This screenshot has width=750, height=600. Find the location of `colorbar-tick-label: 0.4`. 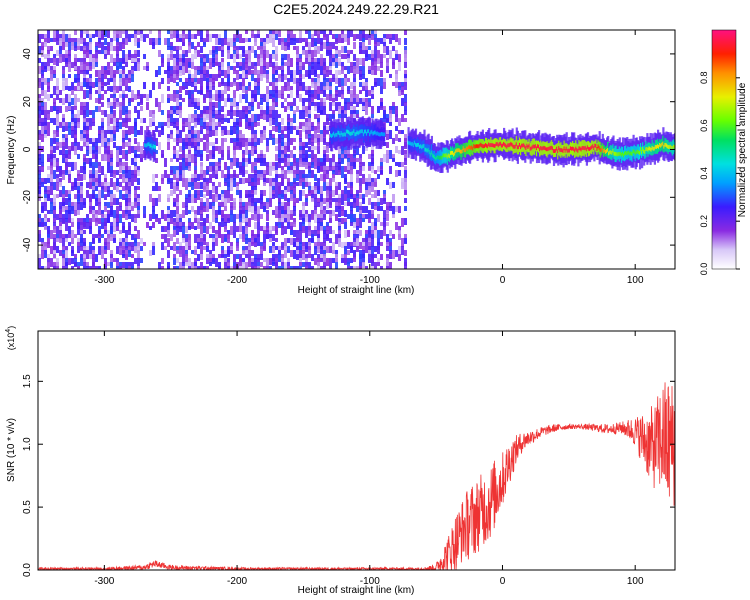

colorbar-tick-label: 0.4 is located at coordinates (704, 173).